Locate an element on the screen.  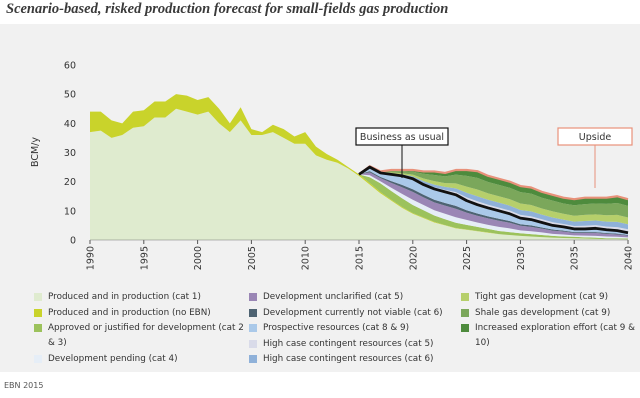
y-tick-label: 0 is located at coordinates (73, 241).